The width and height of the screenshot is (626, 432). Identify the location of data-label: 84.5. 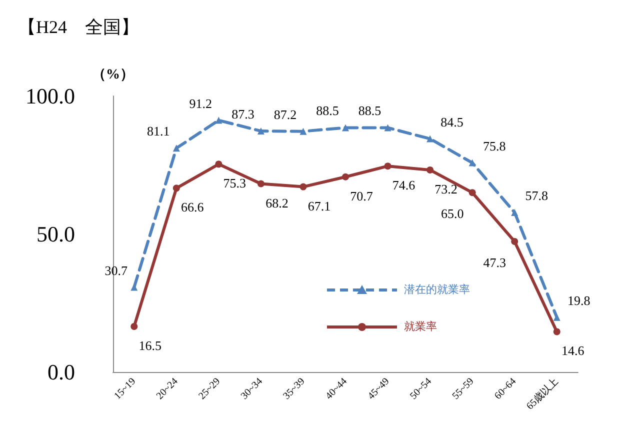
(452, 122).